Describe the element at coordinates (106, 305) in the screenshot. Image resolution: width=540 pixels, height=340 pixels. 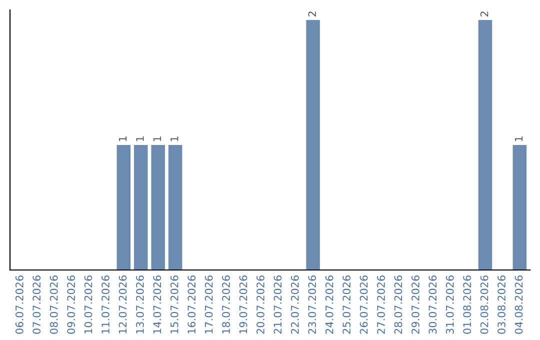
I see `x-tick-label: 11.07.2026` at that location.